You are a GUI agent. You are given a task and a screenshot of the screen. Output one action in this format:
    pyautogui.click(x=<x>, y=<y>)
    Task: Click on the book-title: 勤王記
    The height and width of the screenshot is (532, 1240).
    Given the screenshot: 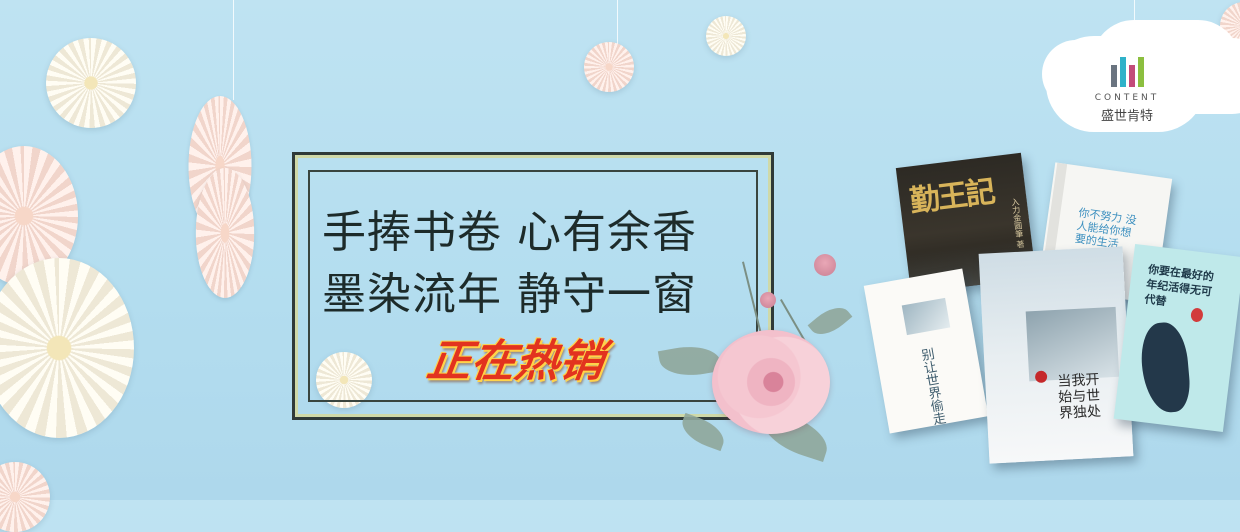 What is the action you would take?
    pyautogui.click(x=951, y=197)
    